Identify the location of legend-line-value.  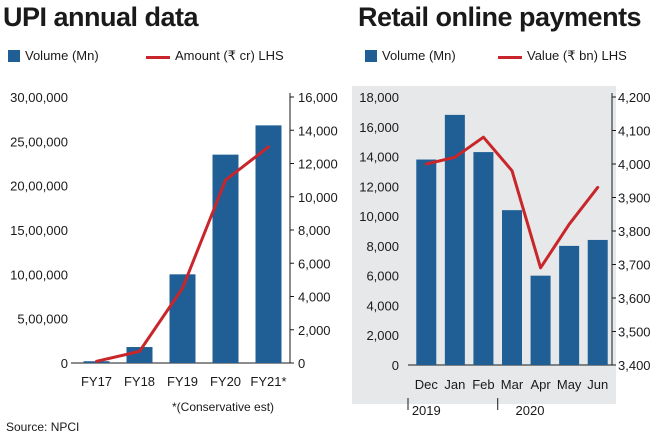
(510, 57).